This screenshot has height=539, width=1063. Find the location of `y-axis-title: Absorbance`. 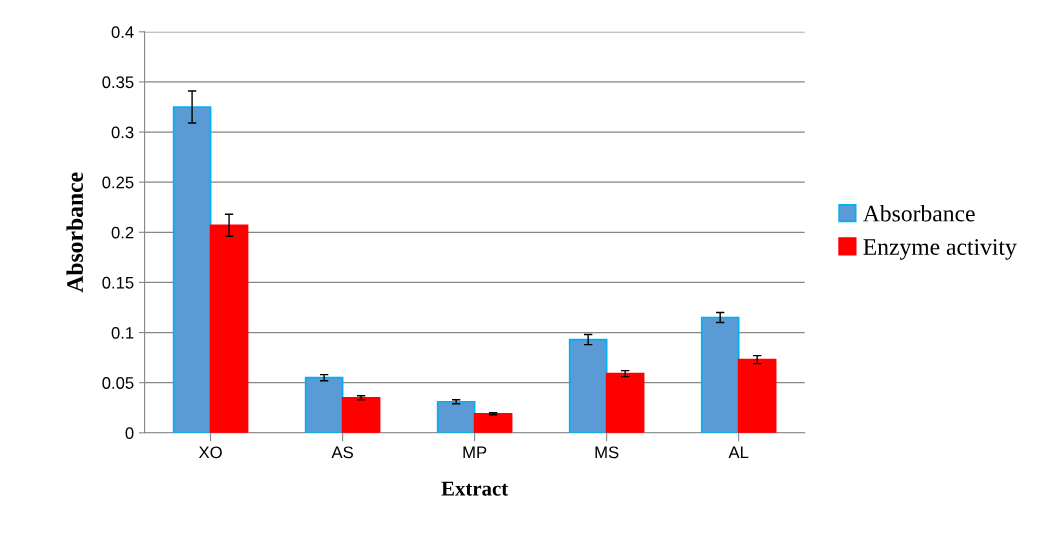

y-axis-title: Absorbance is located at coordinates (75, 232).